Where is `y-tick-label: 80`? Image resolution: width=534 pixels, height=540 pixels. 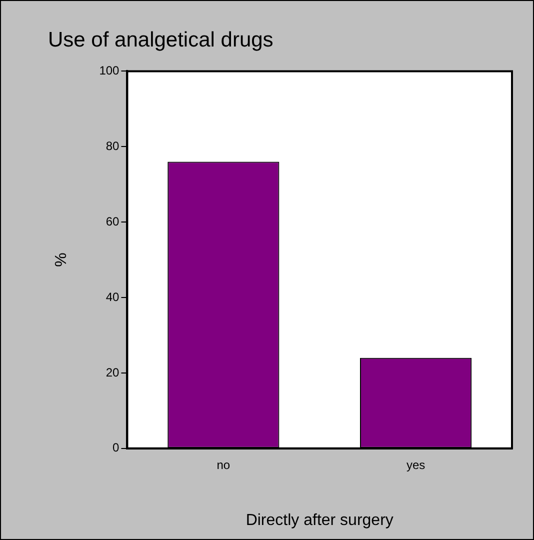
y-tick-label: 80 is located at coordinates (113, 145).